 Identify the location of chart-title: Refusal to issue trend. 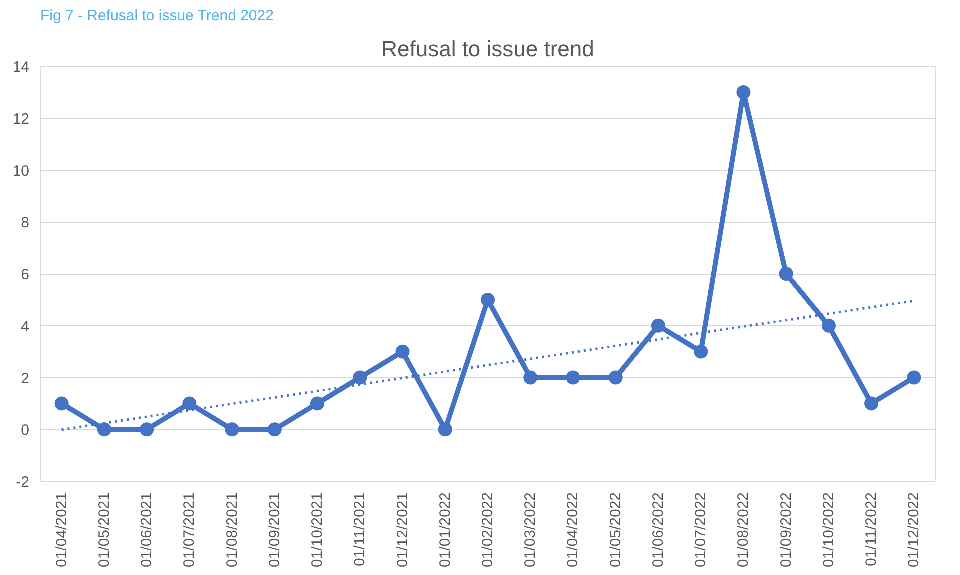
(488, 49).